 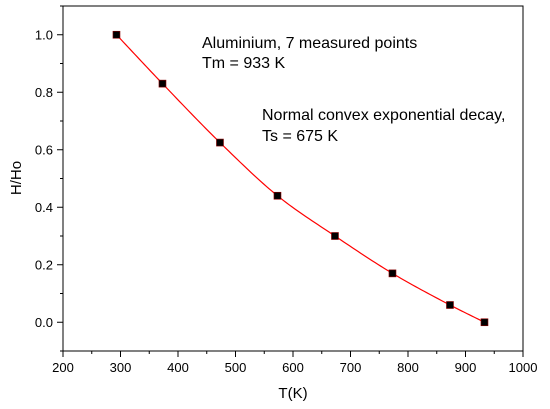 What do you see at coordinates (44, 34) in the screenshot?
I see `y-tick-label: 1.0` at bounding box center [44, 34].